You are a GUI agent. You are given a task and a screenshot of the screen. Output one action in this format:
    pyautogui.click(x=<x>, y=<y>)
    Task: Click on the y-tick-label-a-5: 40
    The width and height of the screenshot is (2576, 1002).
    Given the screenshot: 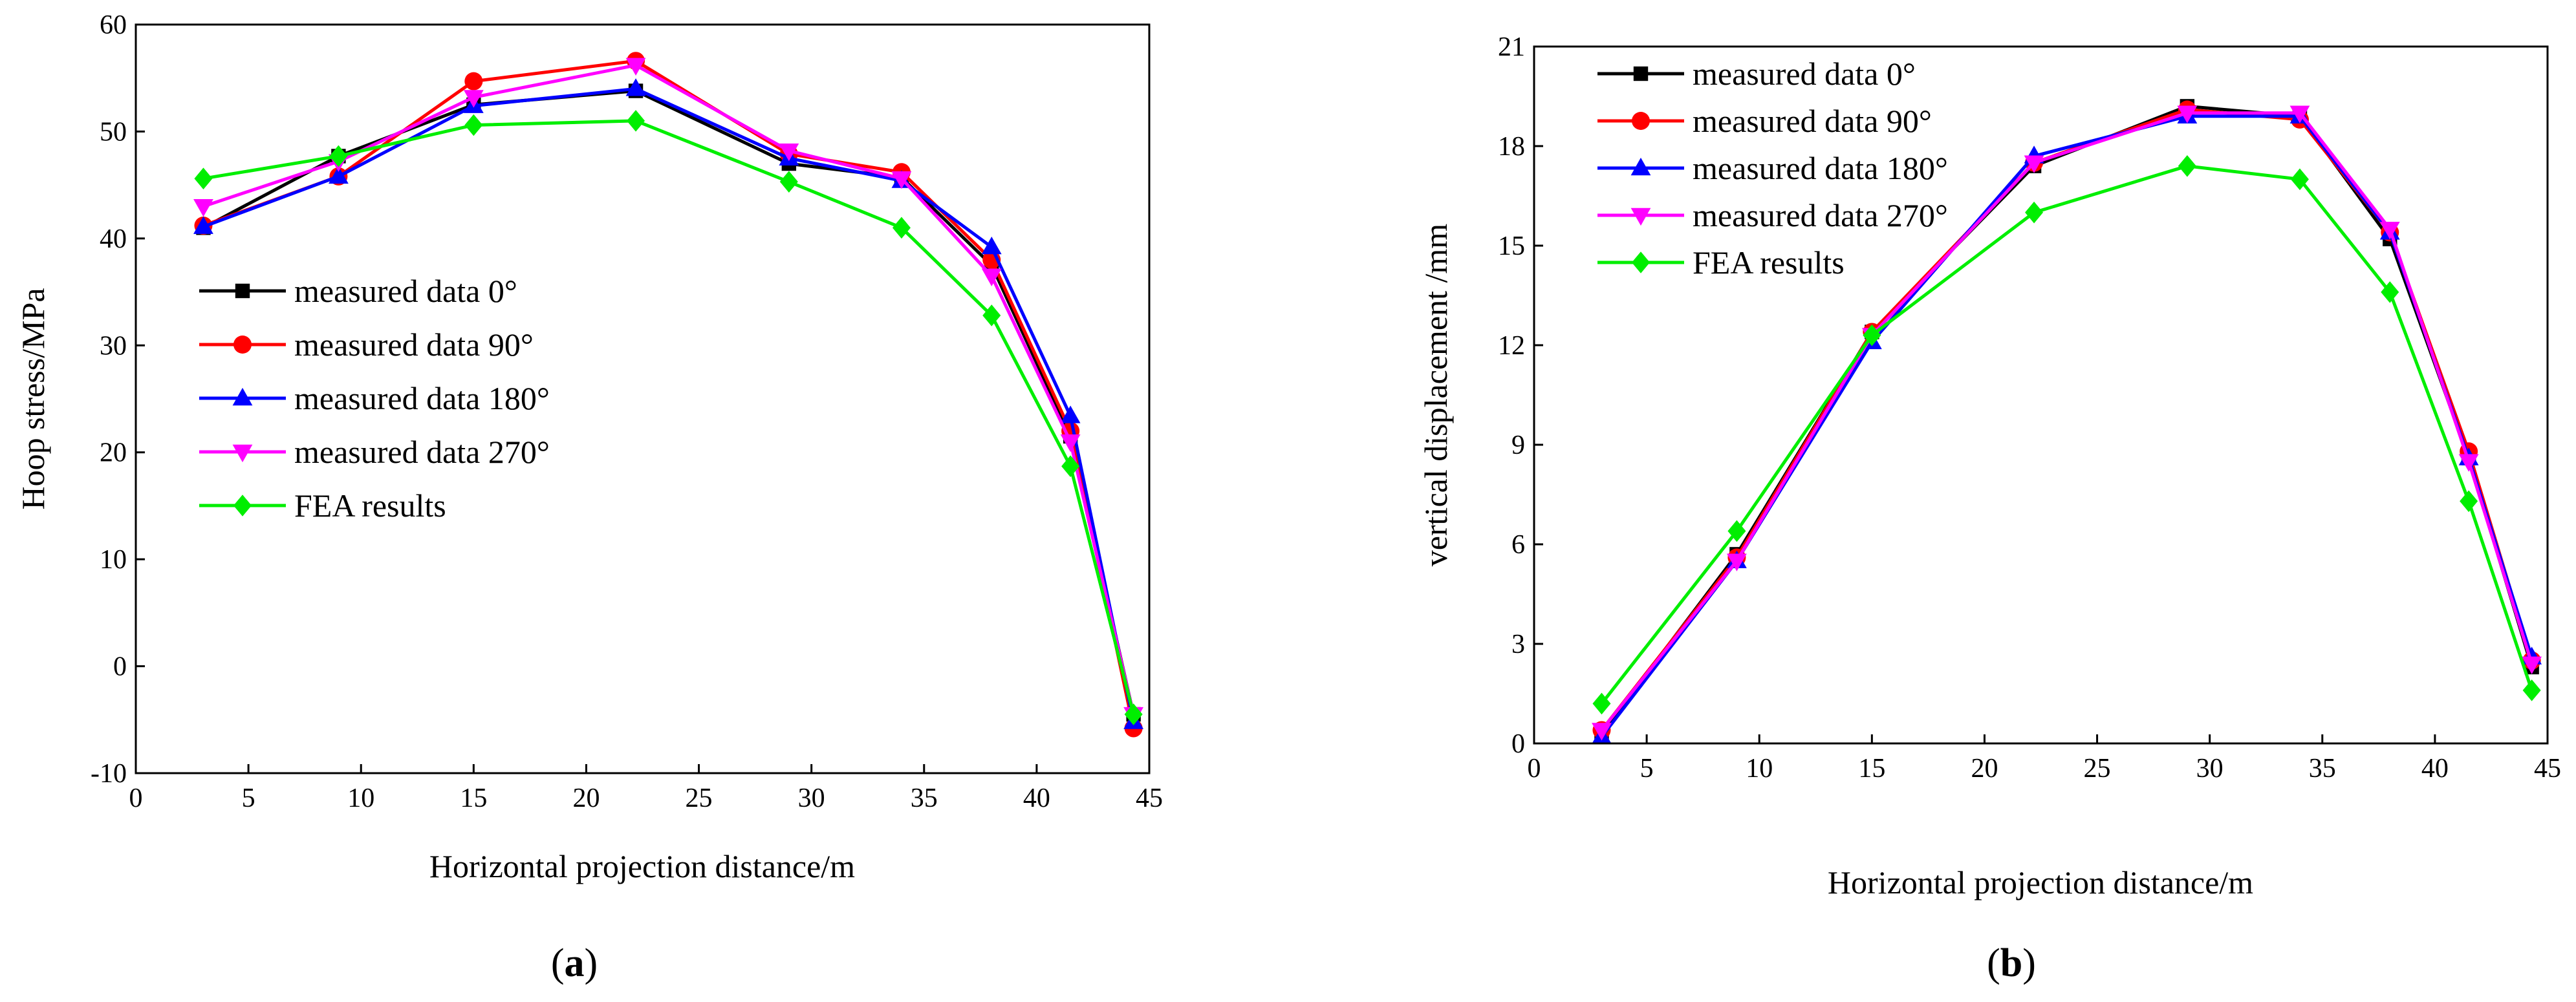 What is the action you would take?
    pyautogui.click(x=113, y=239)
    